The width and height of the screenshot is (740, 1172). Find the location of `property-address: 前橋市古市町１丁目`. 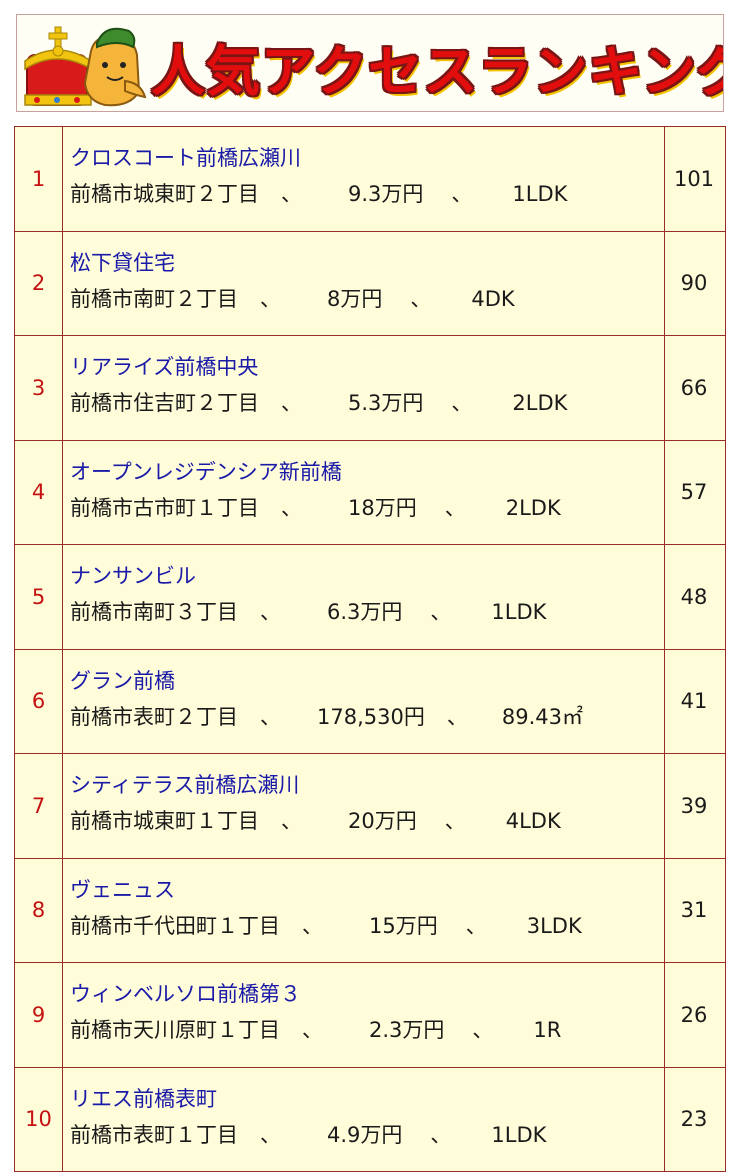

property-address: 前橋市古市町１丁目 is located at coordinates (164, 507).